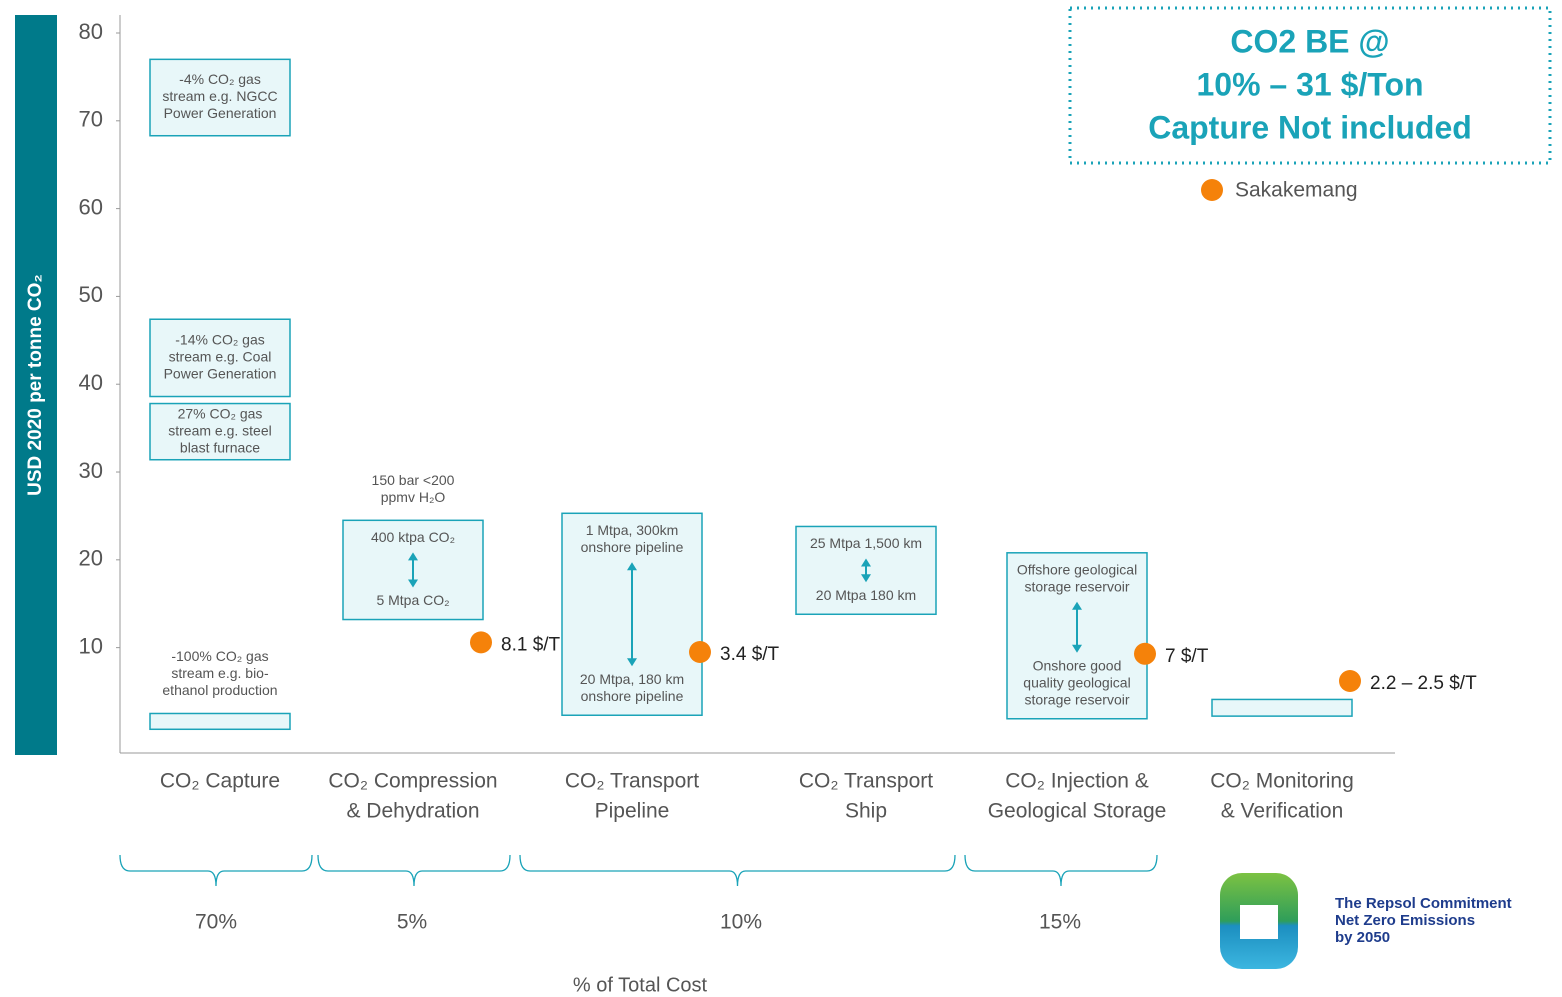 The width and height of the screenshot is (1562, 997). I want to click on point-label: 8.1 $/T, so click(531, 644).